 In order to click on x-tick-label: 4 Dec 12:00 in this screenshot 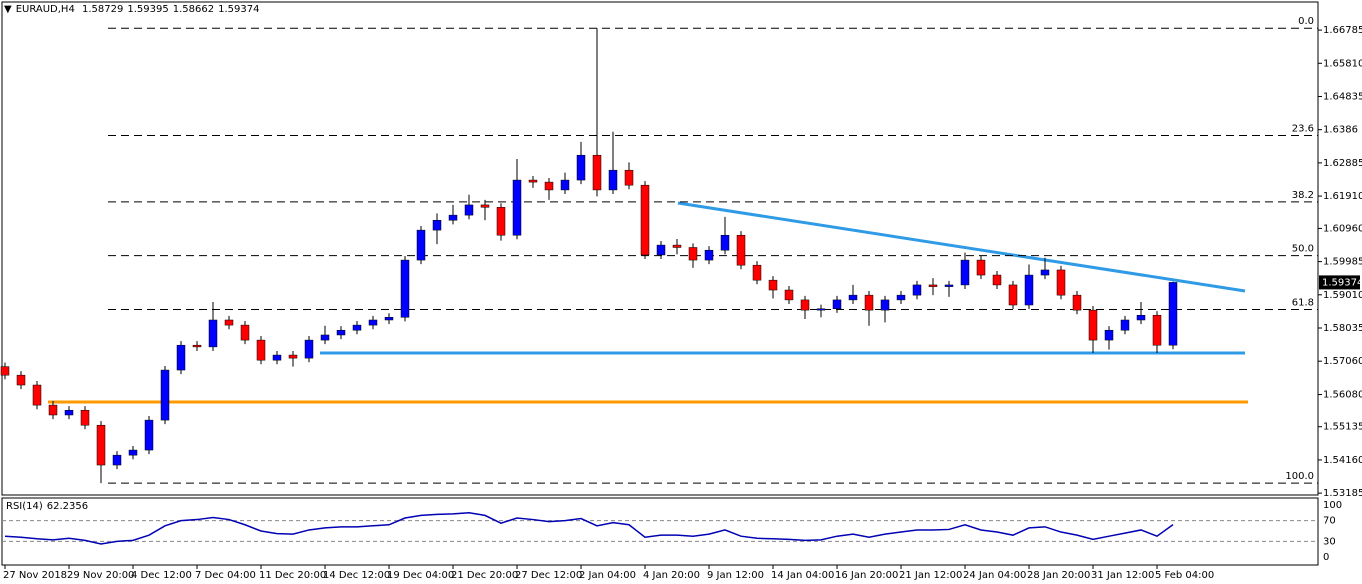, I will do `click(161, 575)`.